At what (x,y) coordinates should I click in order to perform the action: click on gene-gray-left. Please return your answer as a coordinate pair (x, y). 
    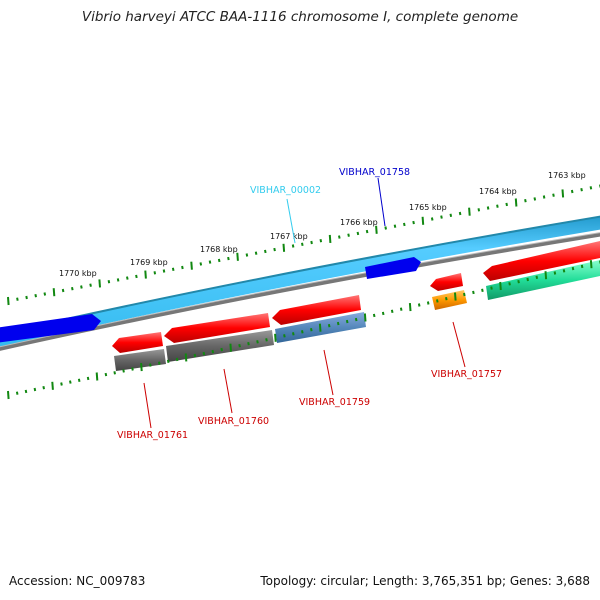
    Looking at the image, I should click on (140, 360).